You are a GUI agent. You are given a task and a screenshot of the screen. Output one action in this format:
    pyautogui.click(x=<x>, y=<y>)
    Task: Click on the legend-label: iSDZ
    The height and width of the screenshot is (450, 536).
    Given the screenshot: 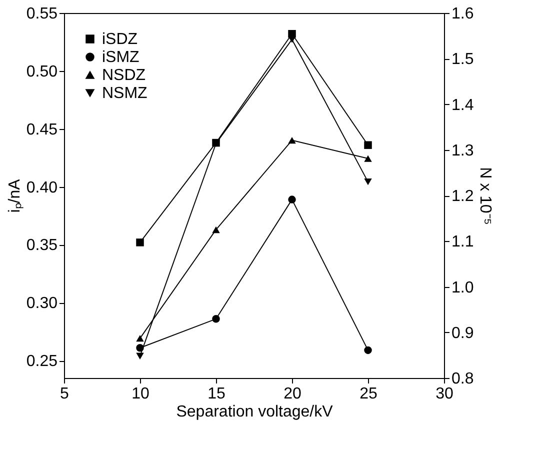 What is the action you would take?
    pyautogui.click(x=120, y=39)
    